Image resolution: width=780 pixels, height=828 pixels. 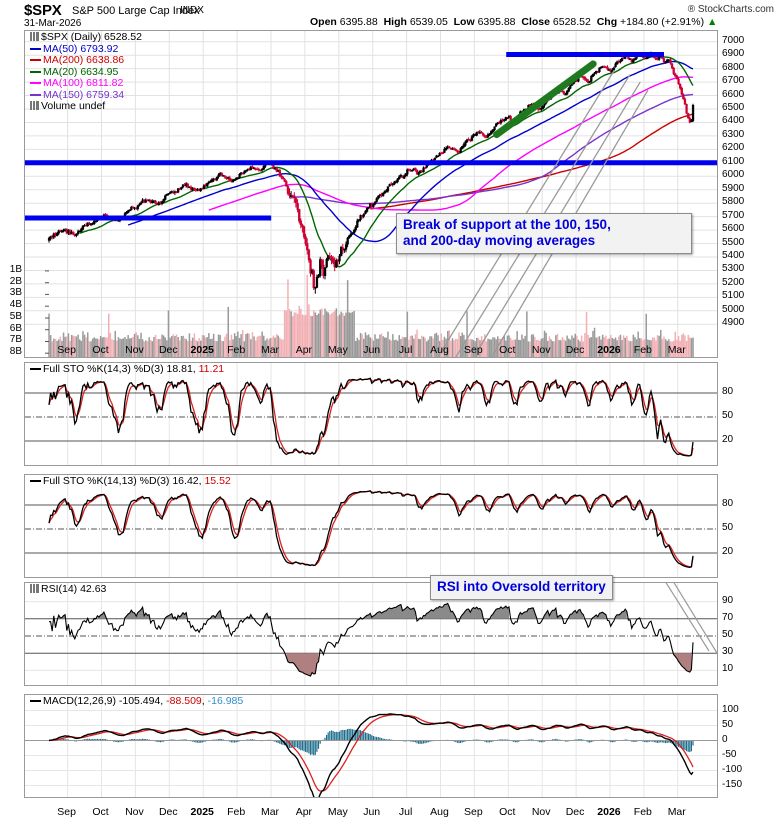 What do you see at coordinates (733, 107) in the screenshot?
I see `price-axis-tick: 6500` at bounding box center [733, 107].